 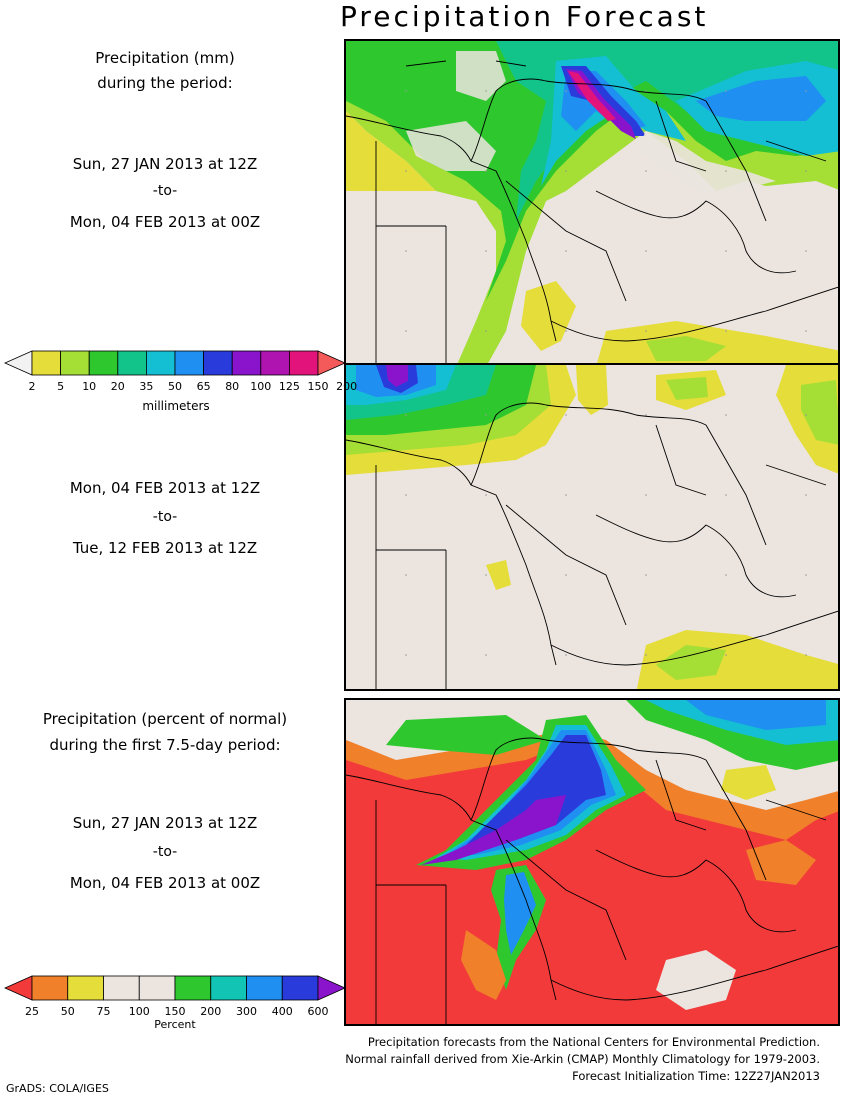 I want to click on colorbar-percent-unit: Percent, so click(x=175, y=1024).